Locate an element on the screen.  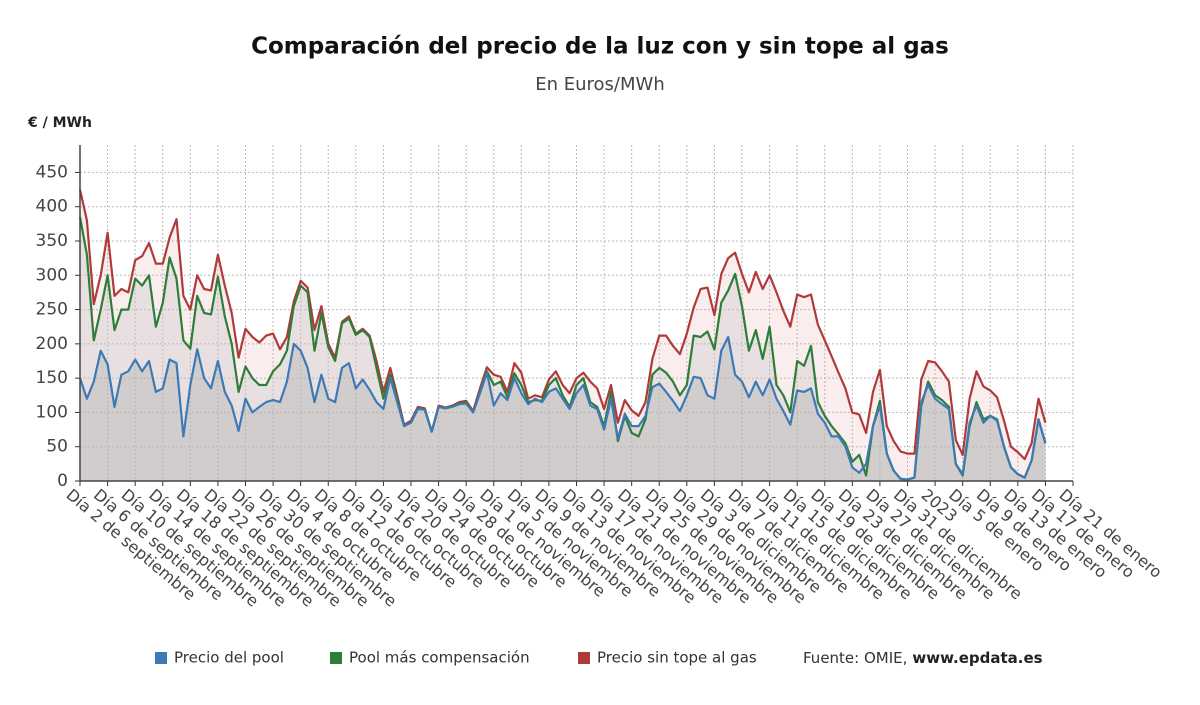
legend-label: Precio sin tope al gas is located at coordinates (677, 658).